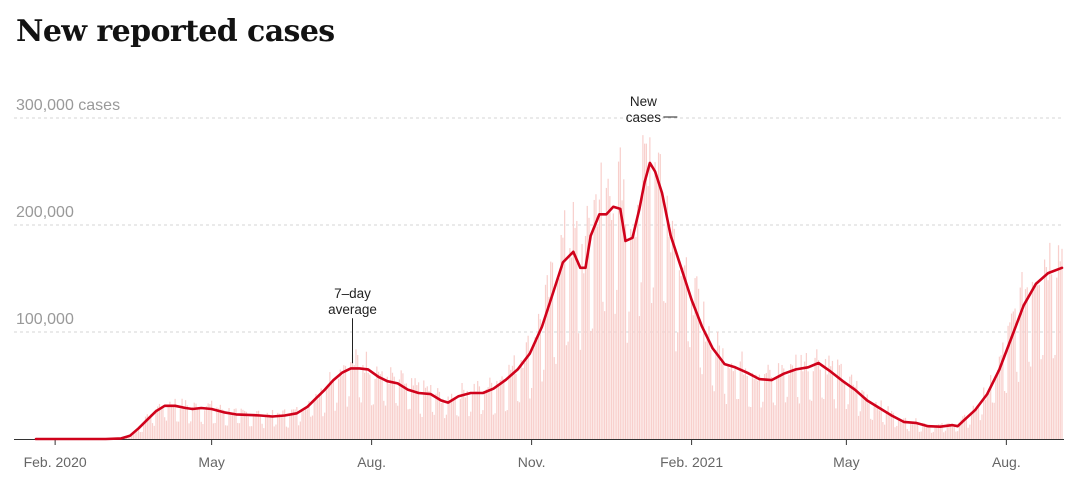 This screenshot has height=481, width=1080. I want to click on x-tick-label: Nov., so click(532, 462).